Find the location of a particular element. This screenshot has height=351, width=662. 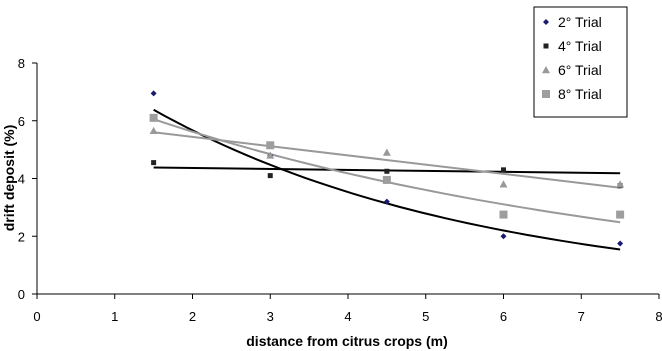

legend-entry: 8° Trial is located at coordinates (580, 94).